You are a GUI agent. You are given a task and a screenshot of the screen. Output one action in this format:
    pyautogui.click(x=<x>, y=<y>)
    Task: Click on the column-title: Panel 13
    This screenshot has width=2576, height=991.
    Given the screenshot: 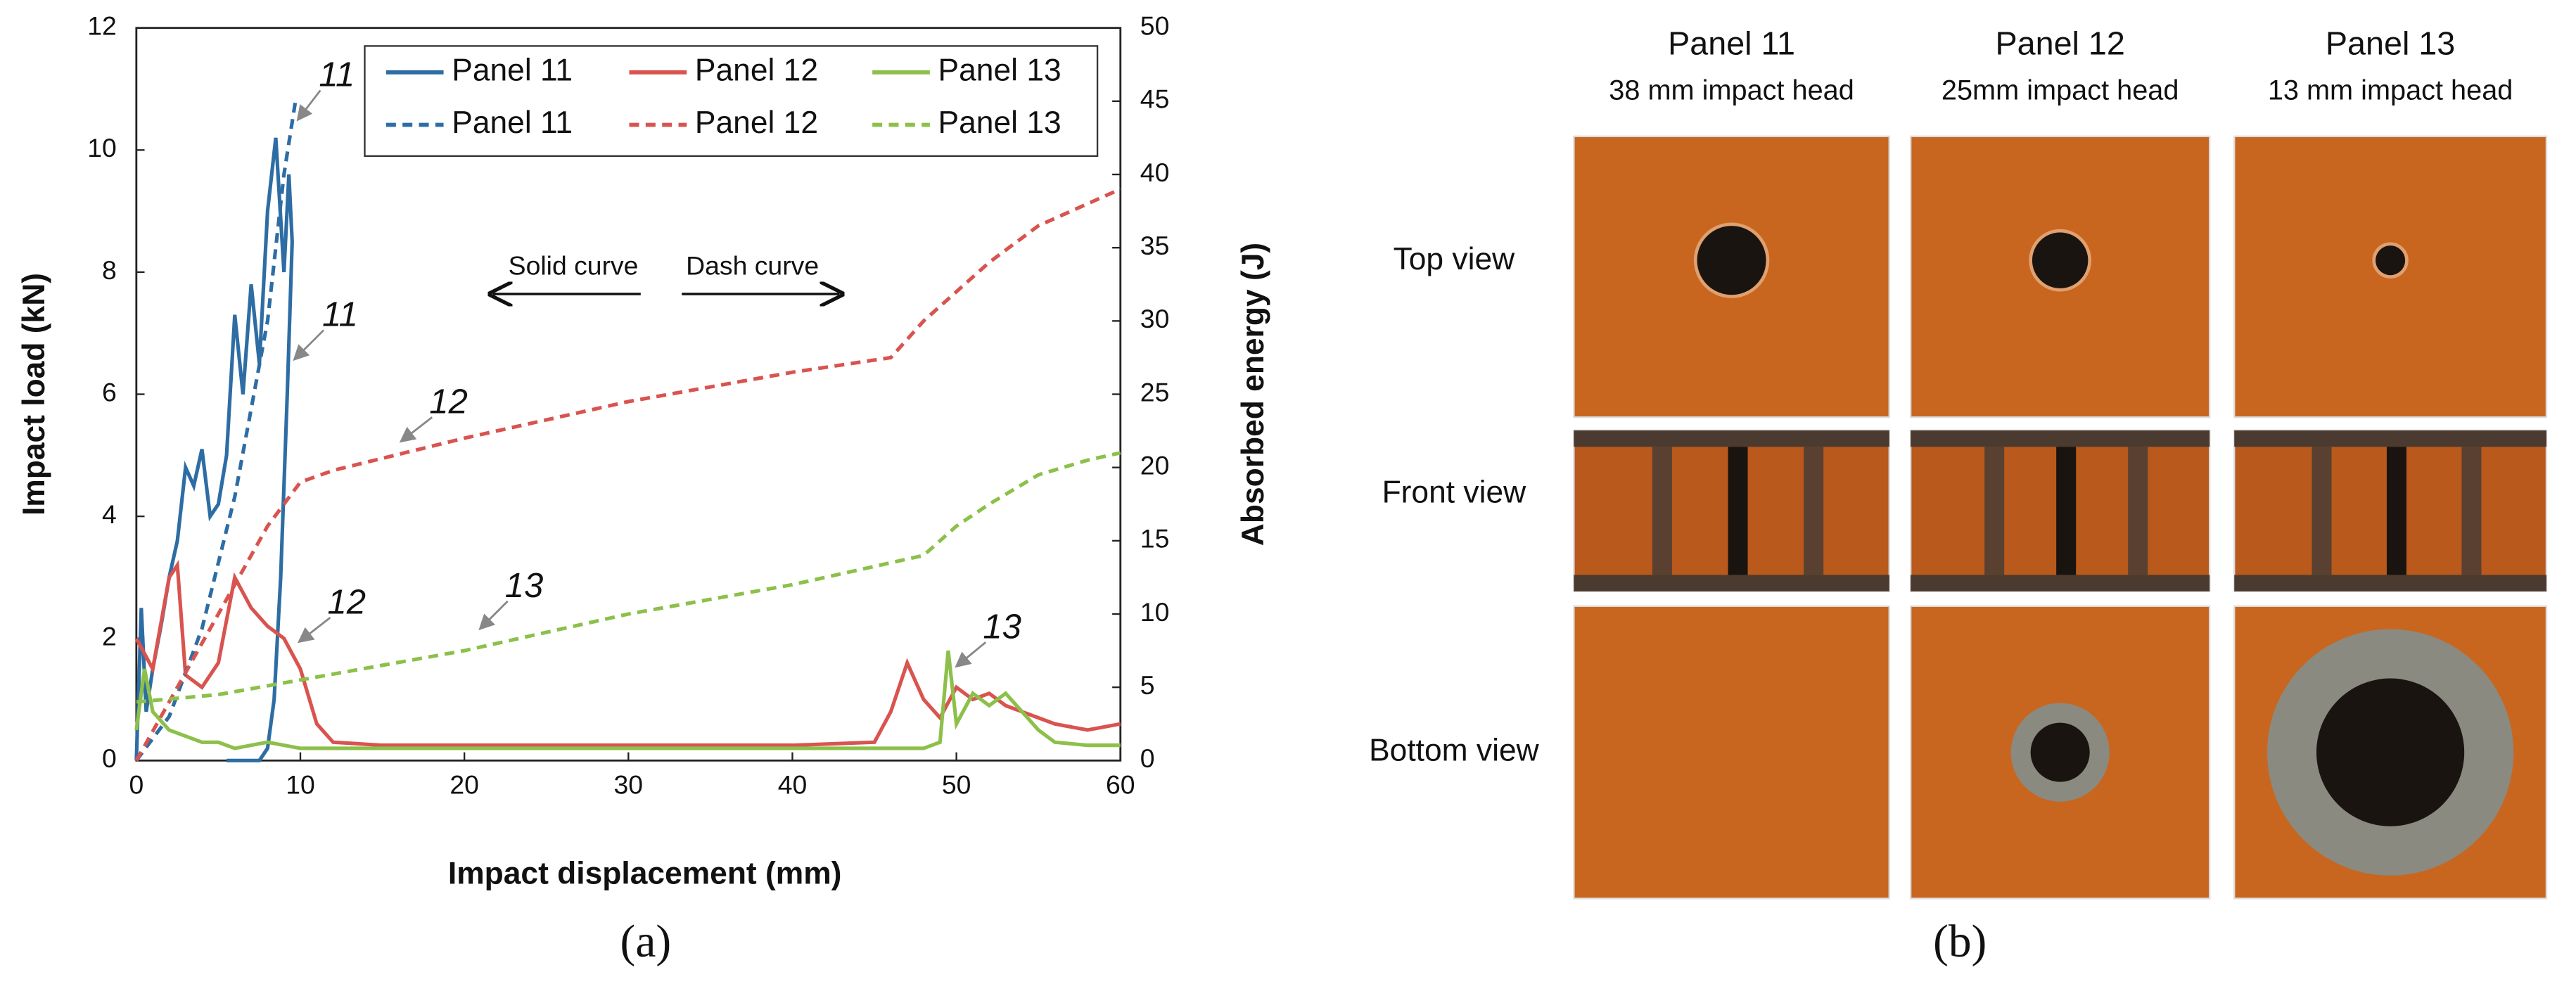 What is the action you would take?
    pyautogui.click(x=2390, y=43)
    